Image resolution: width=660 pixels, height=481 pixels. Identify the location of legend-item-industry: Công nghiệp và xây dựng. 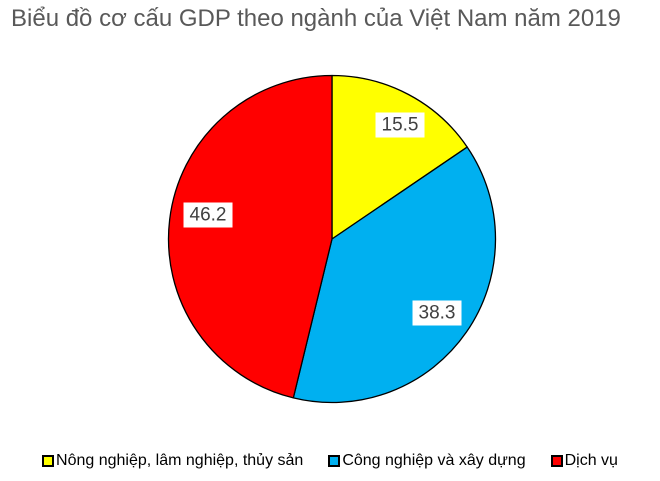
(427, 461).